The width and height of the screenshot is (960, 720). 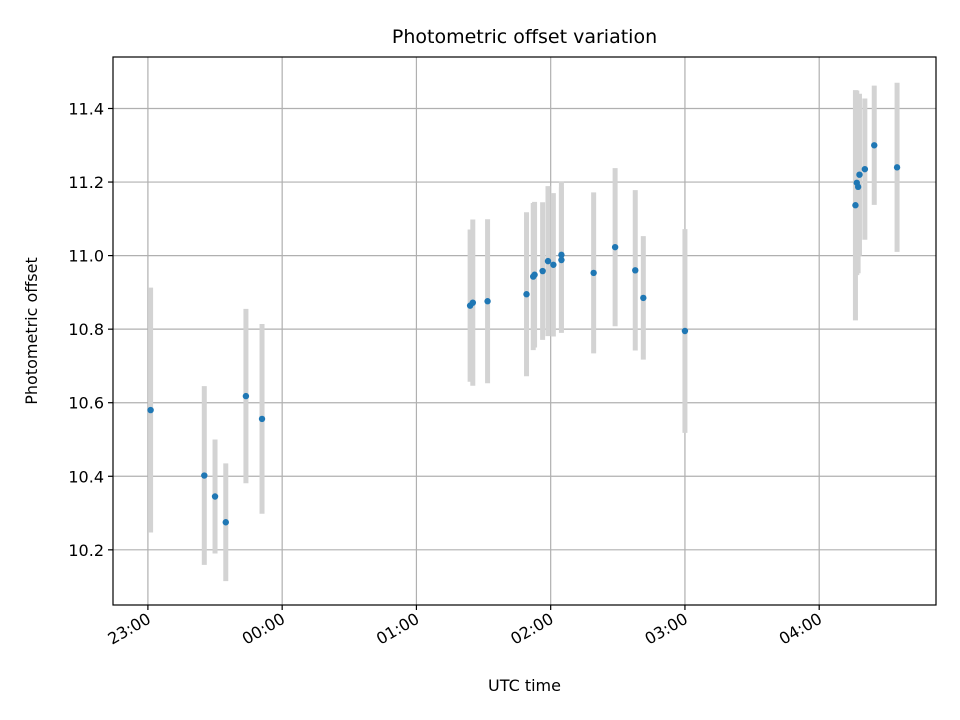 What do you see at coordinates (524, 685) in the screenshot?
I see `x-axis-label: UTC time` at bounding box center [524, 685].